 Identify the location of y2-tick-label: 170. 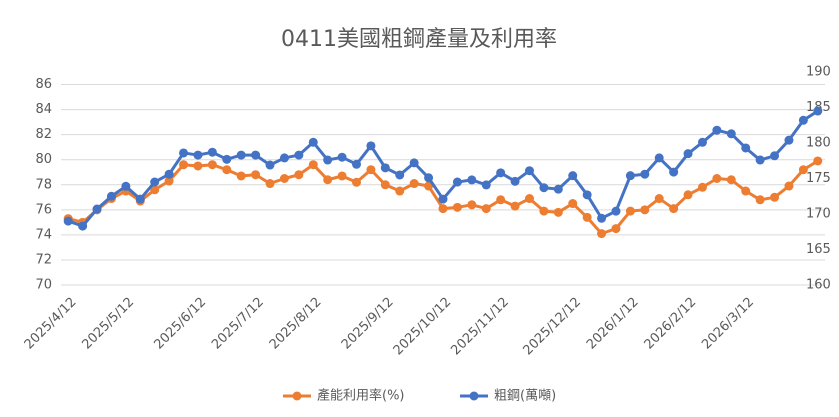
(818, 214).